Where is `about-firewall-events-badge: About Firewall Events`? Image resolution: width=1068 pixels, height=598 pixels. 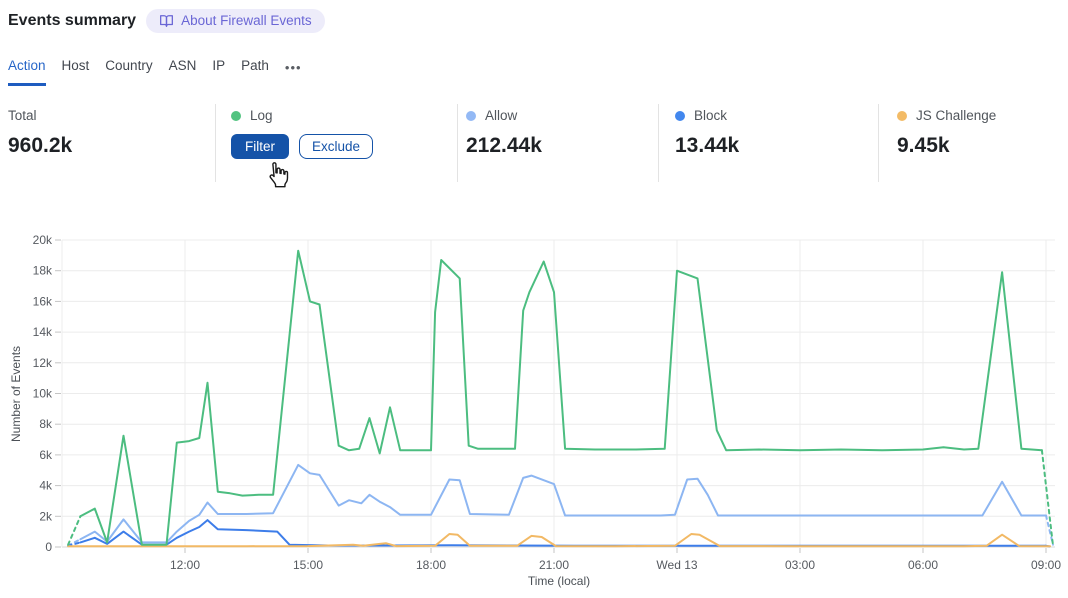 about-firewall-events-badge: About Firewall Events is located at coordinates (235, 21).